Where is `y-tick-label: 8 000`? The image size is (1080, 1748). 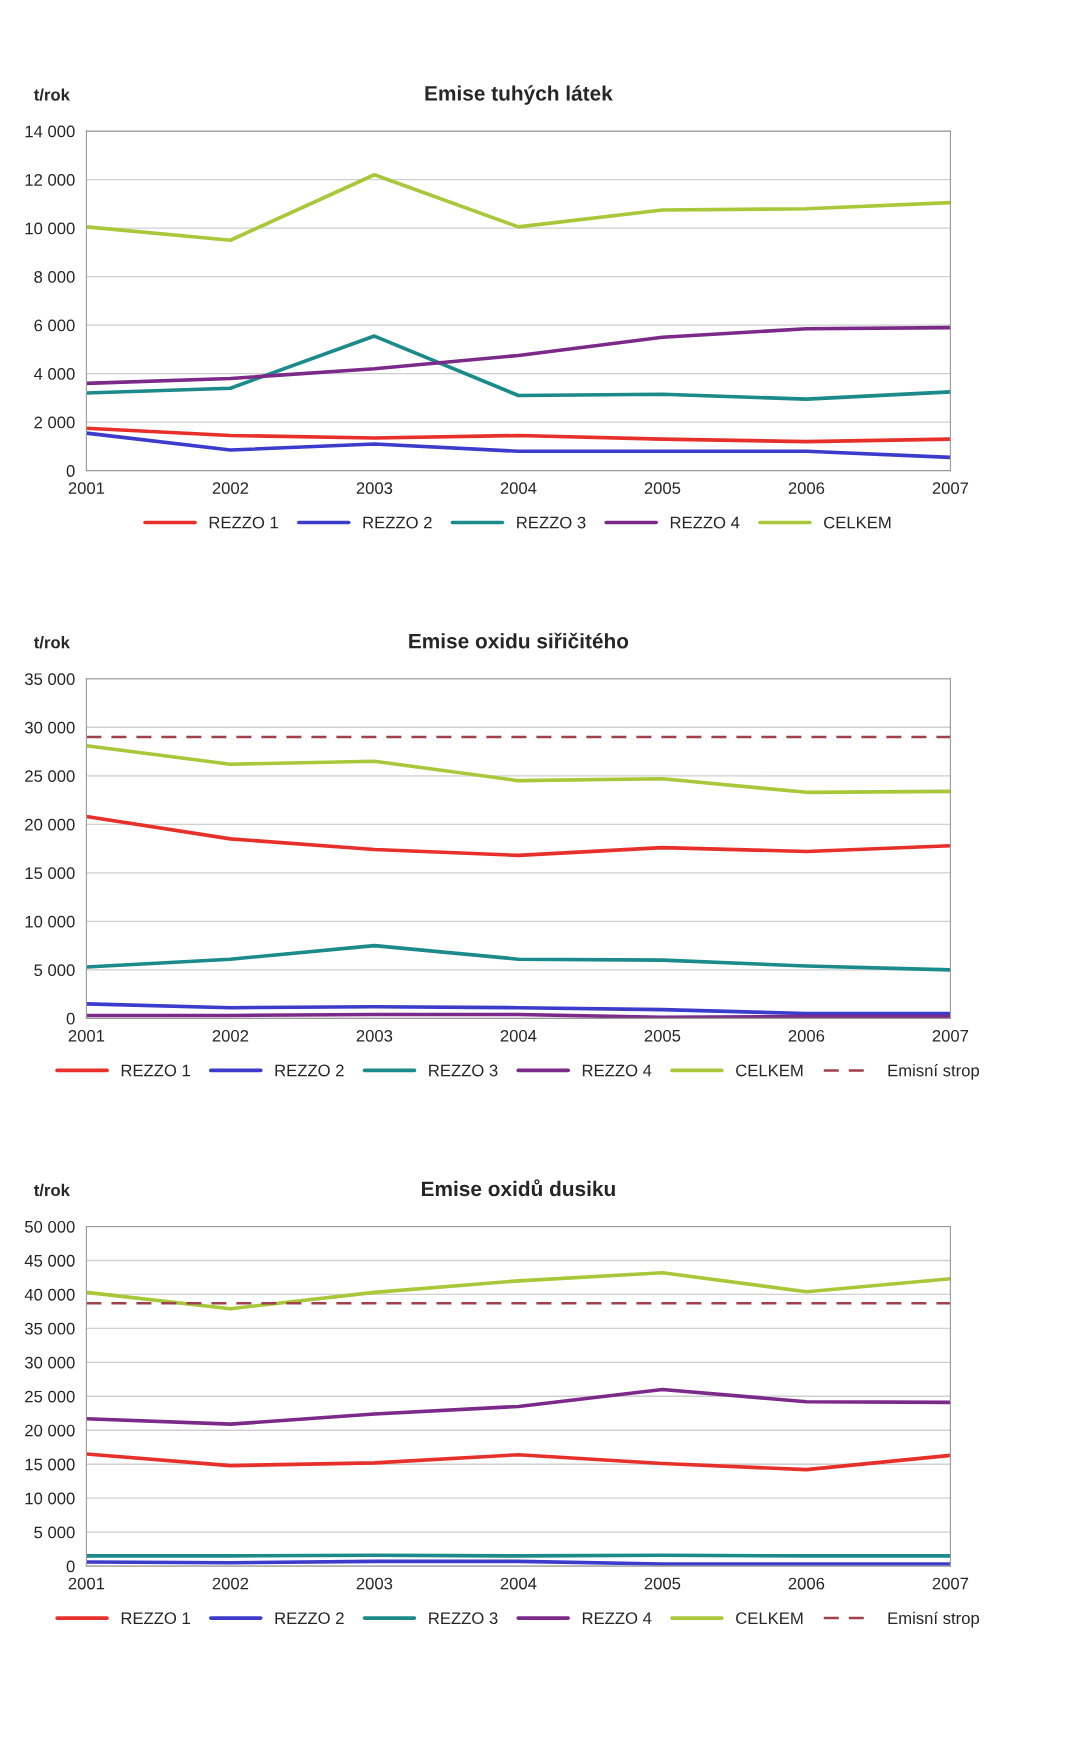 y-tick-label: 8 000 is located at coordinates (54, 277).